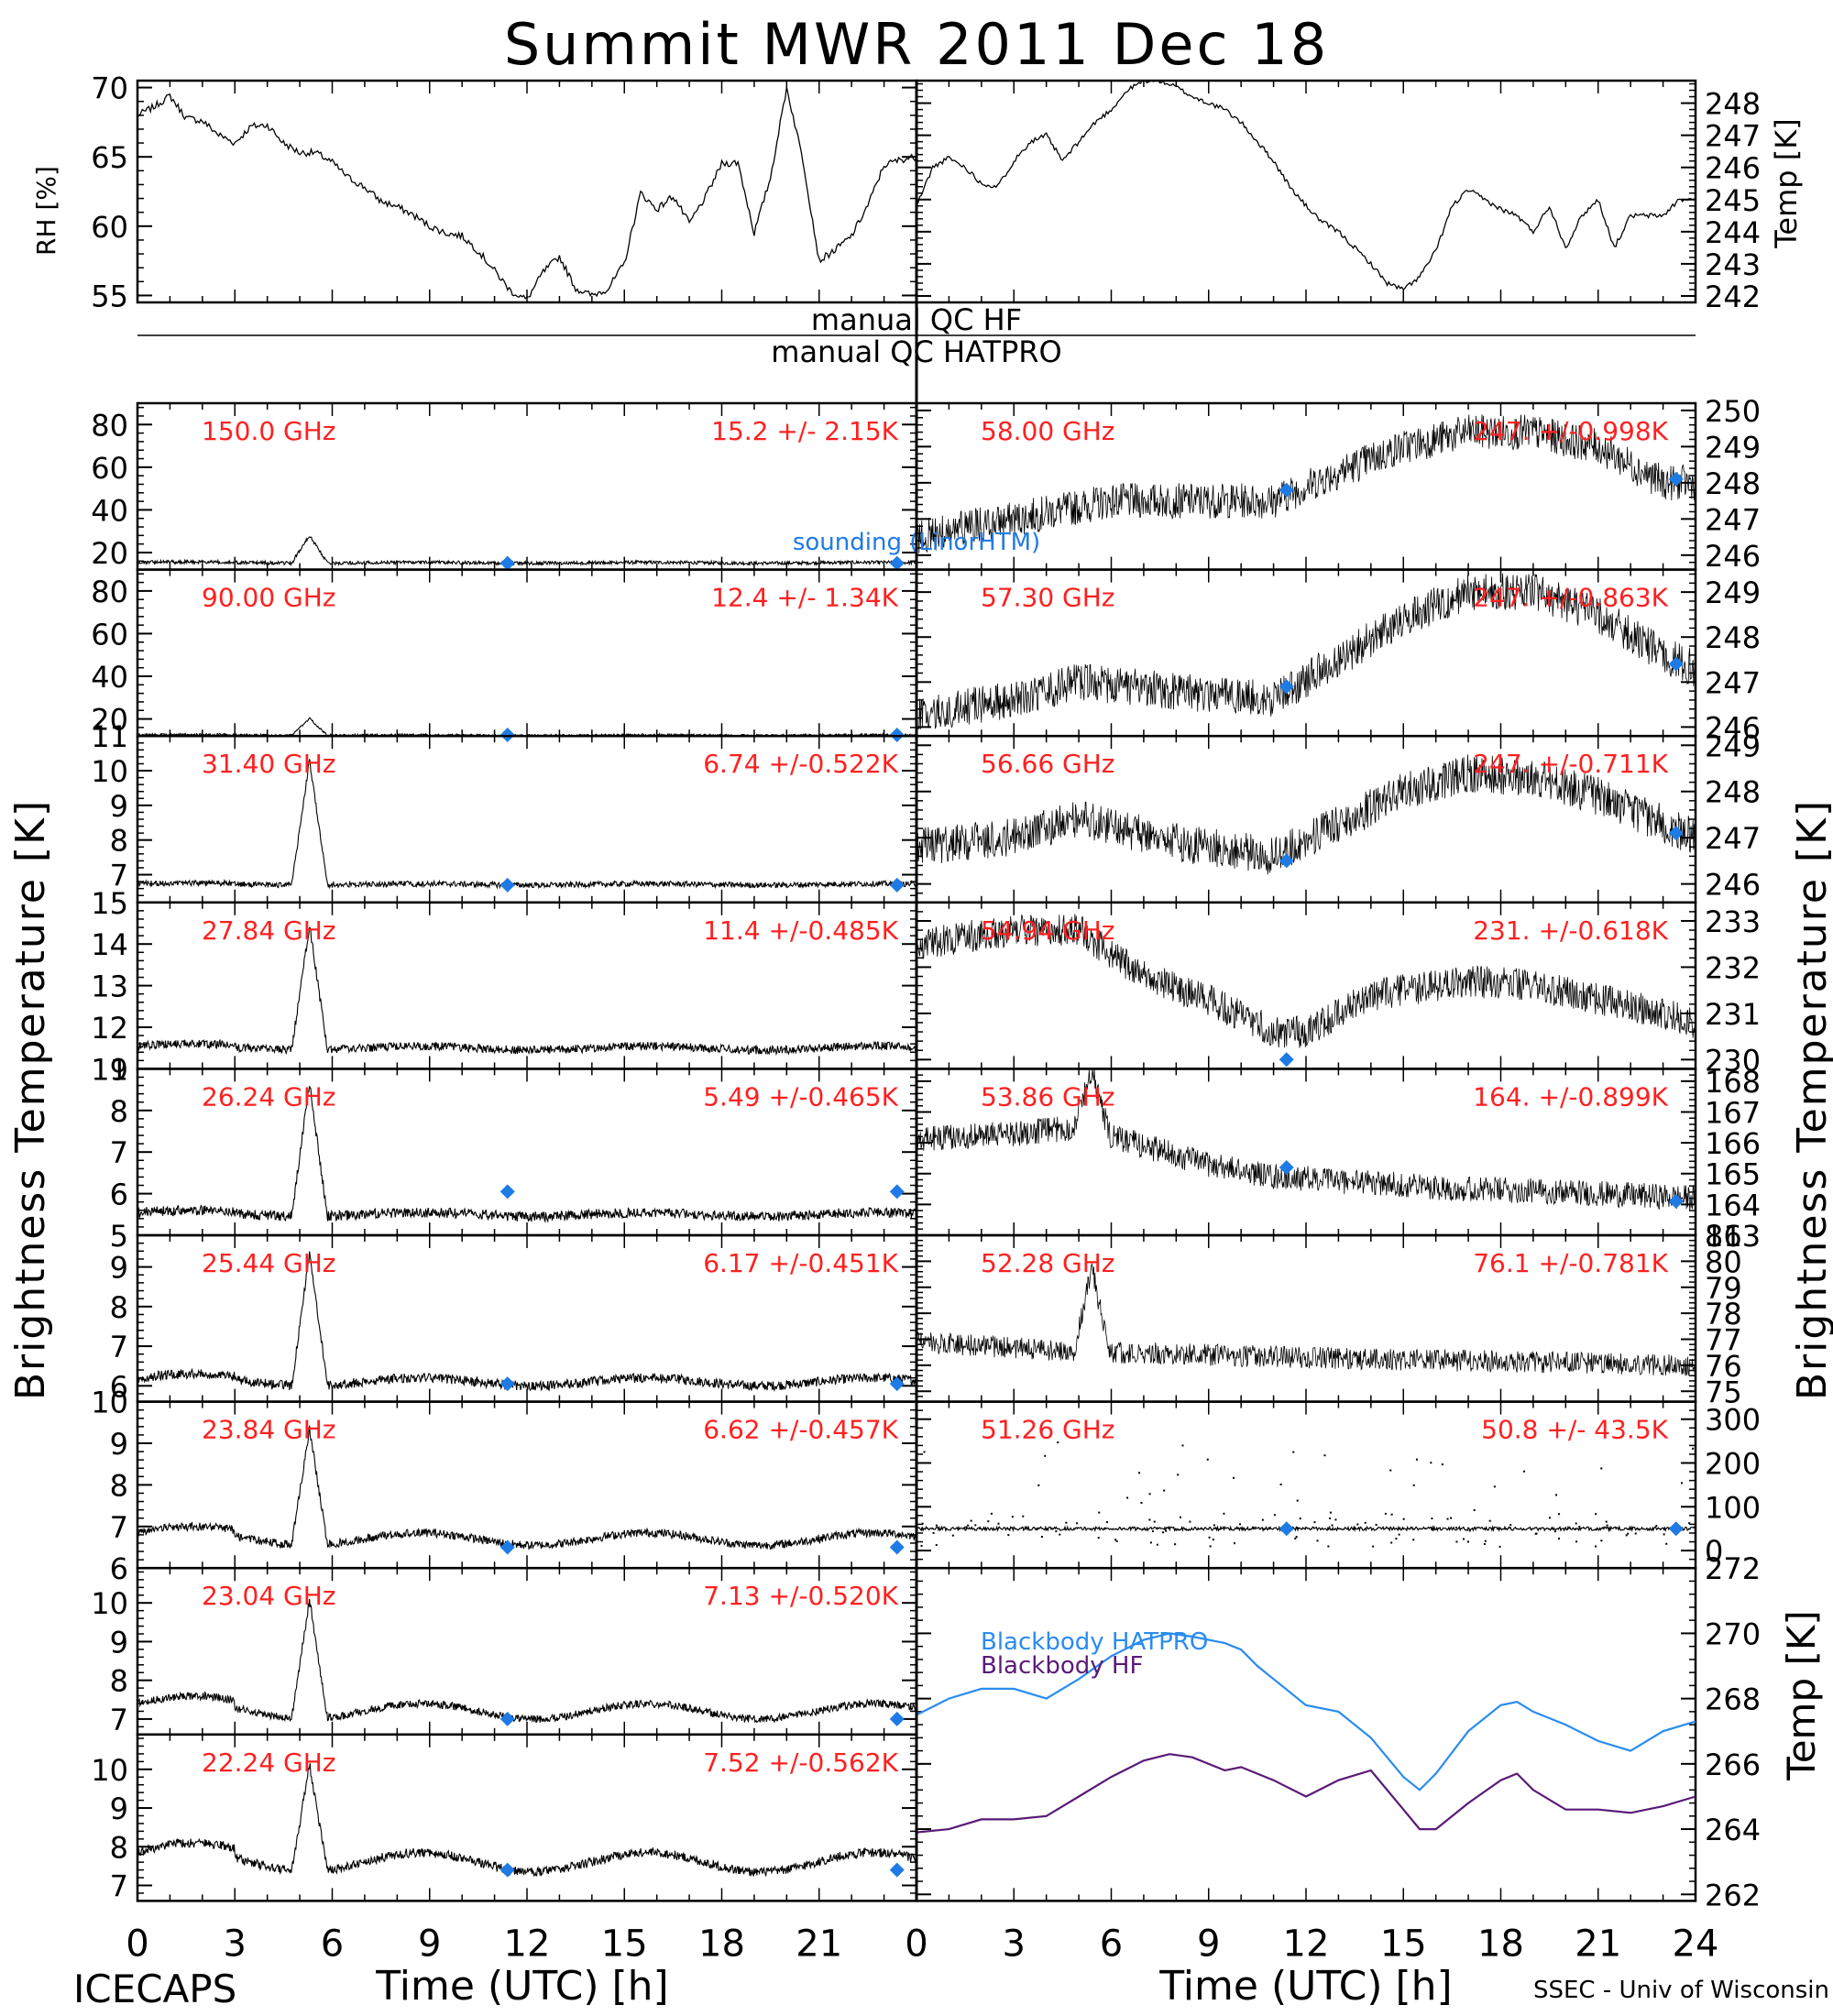 This screenshot has height=2016, width=1833. What do you see at coordinates (1733, 1014) in the screenshot?
I see `ch-54-94-tick-label: 231` at bounding box center [1733, 1014].